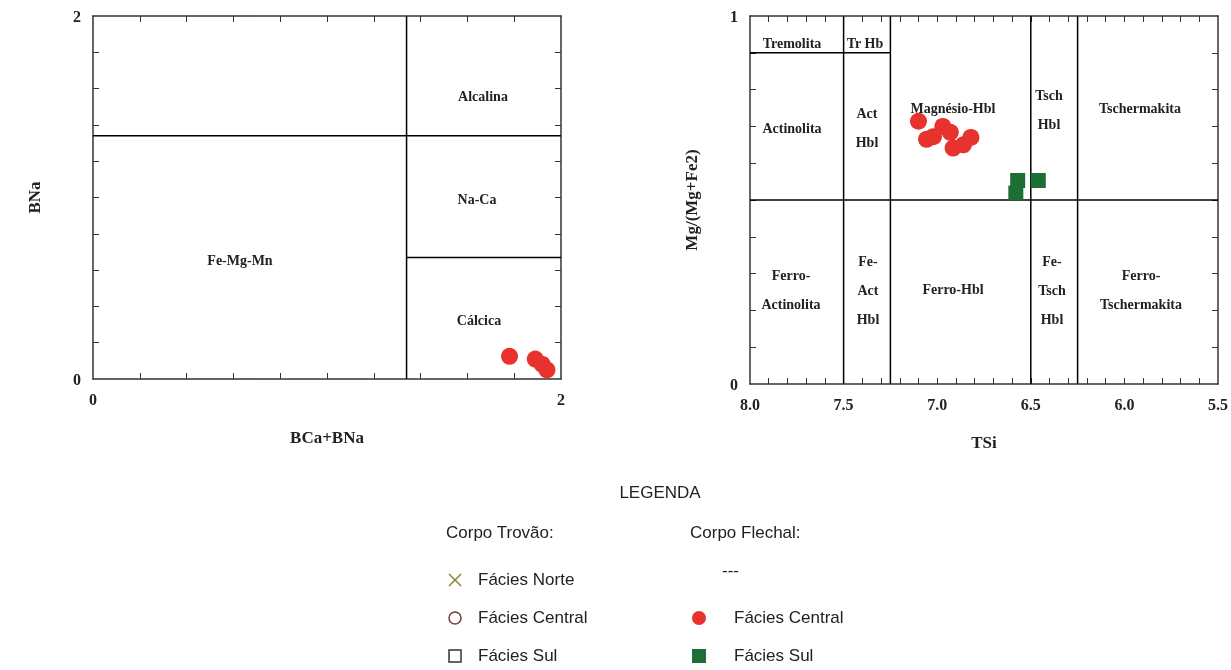 Image resolution: width=1231 pixels, height=670 pixels. What do you see at coordinates (792, 128) in the screenshot?
I see `annotation: Actinolita` at bounding box center [792, 128].